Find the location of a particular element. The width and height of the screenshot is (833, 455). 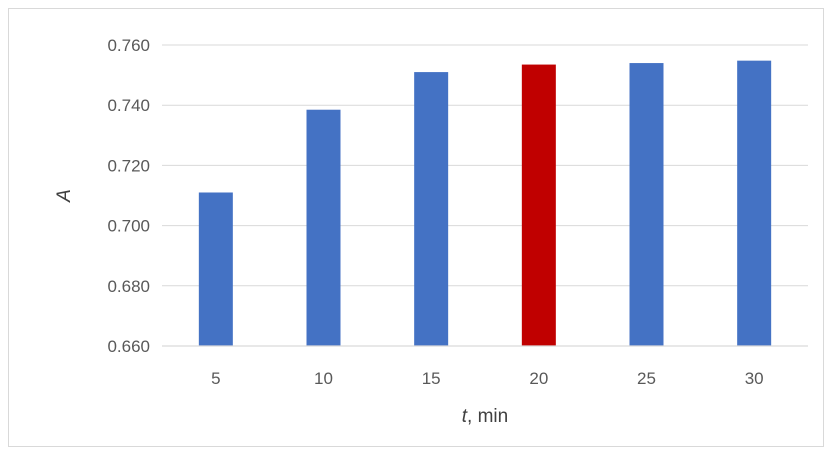

x-axis-title-variable: t is located at coordinates (465, 416).